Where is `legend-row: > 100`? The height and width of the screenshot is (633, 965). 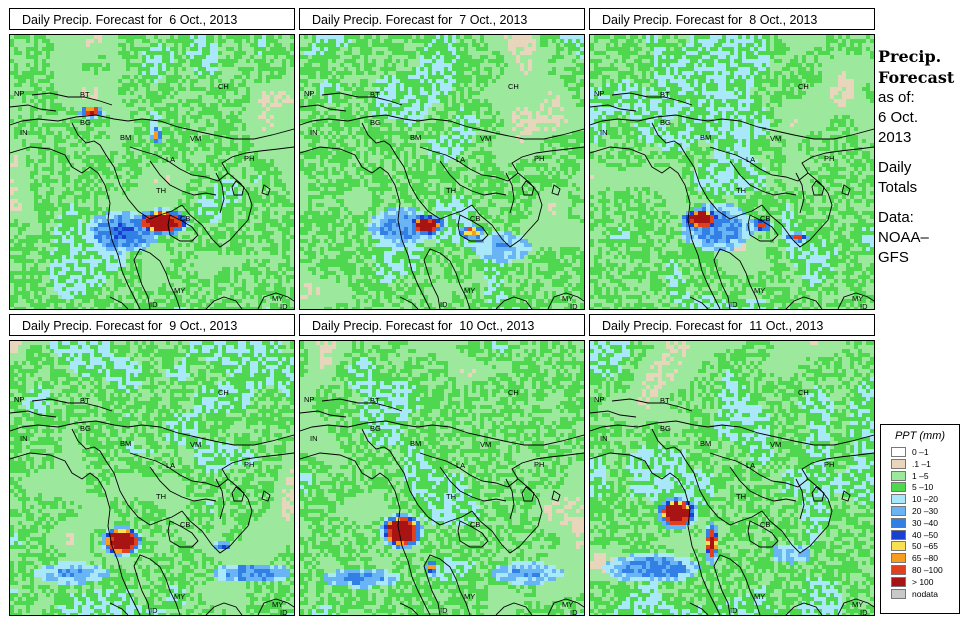 legend-row: > 100 is located at coordinates (920, 582).